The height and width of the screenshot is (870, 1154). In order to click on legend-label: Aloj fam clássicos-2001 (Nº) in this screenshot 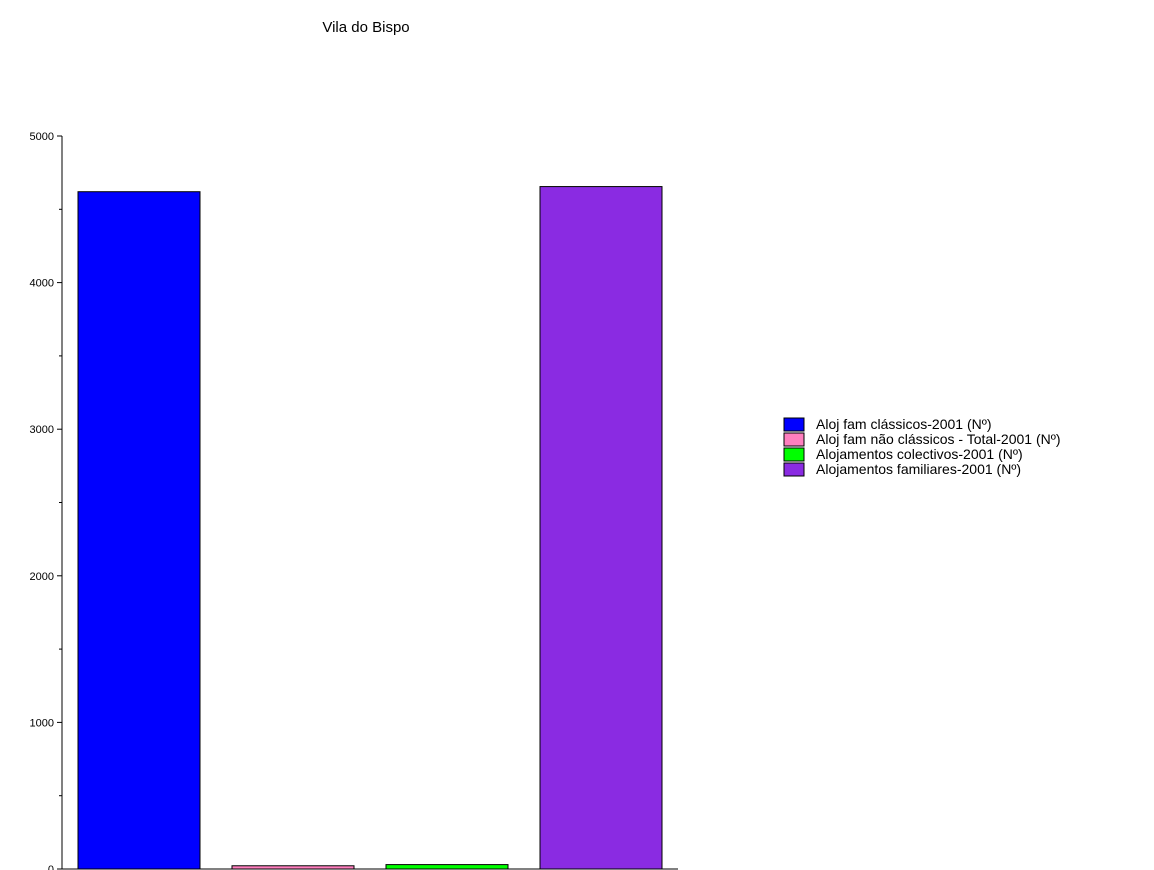, I will do `click(904, 424)`.